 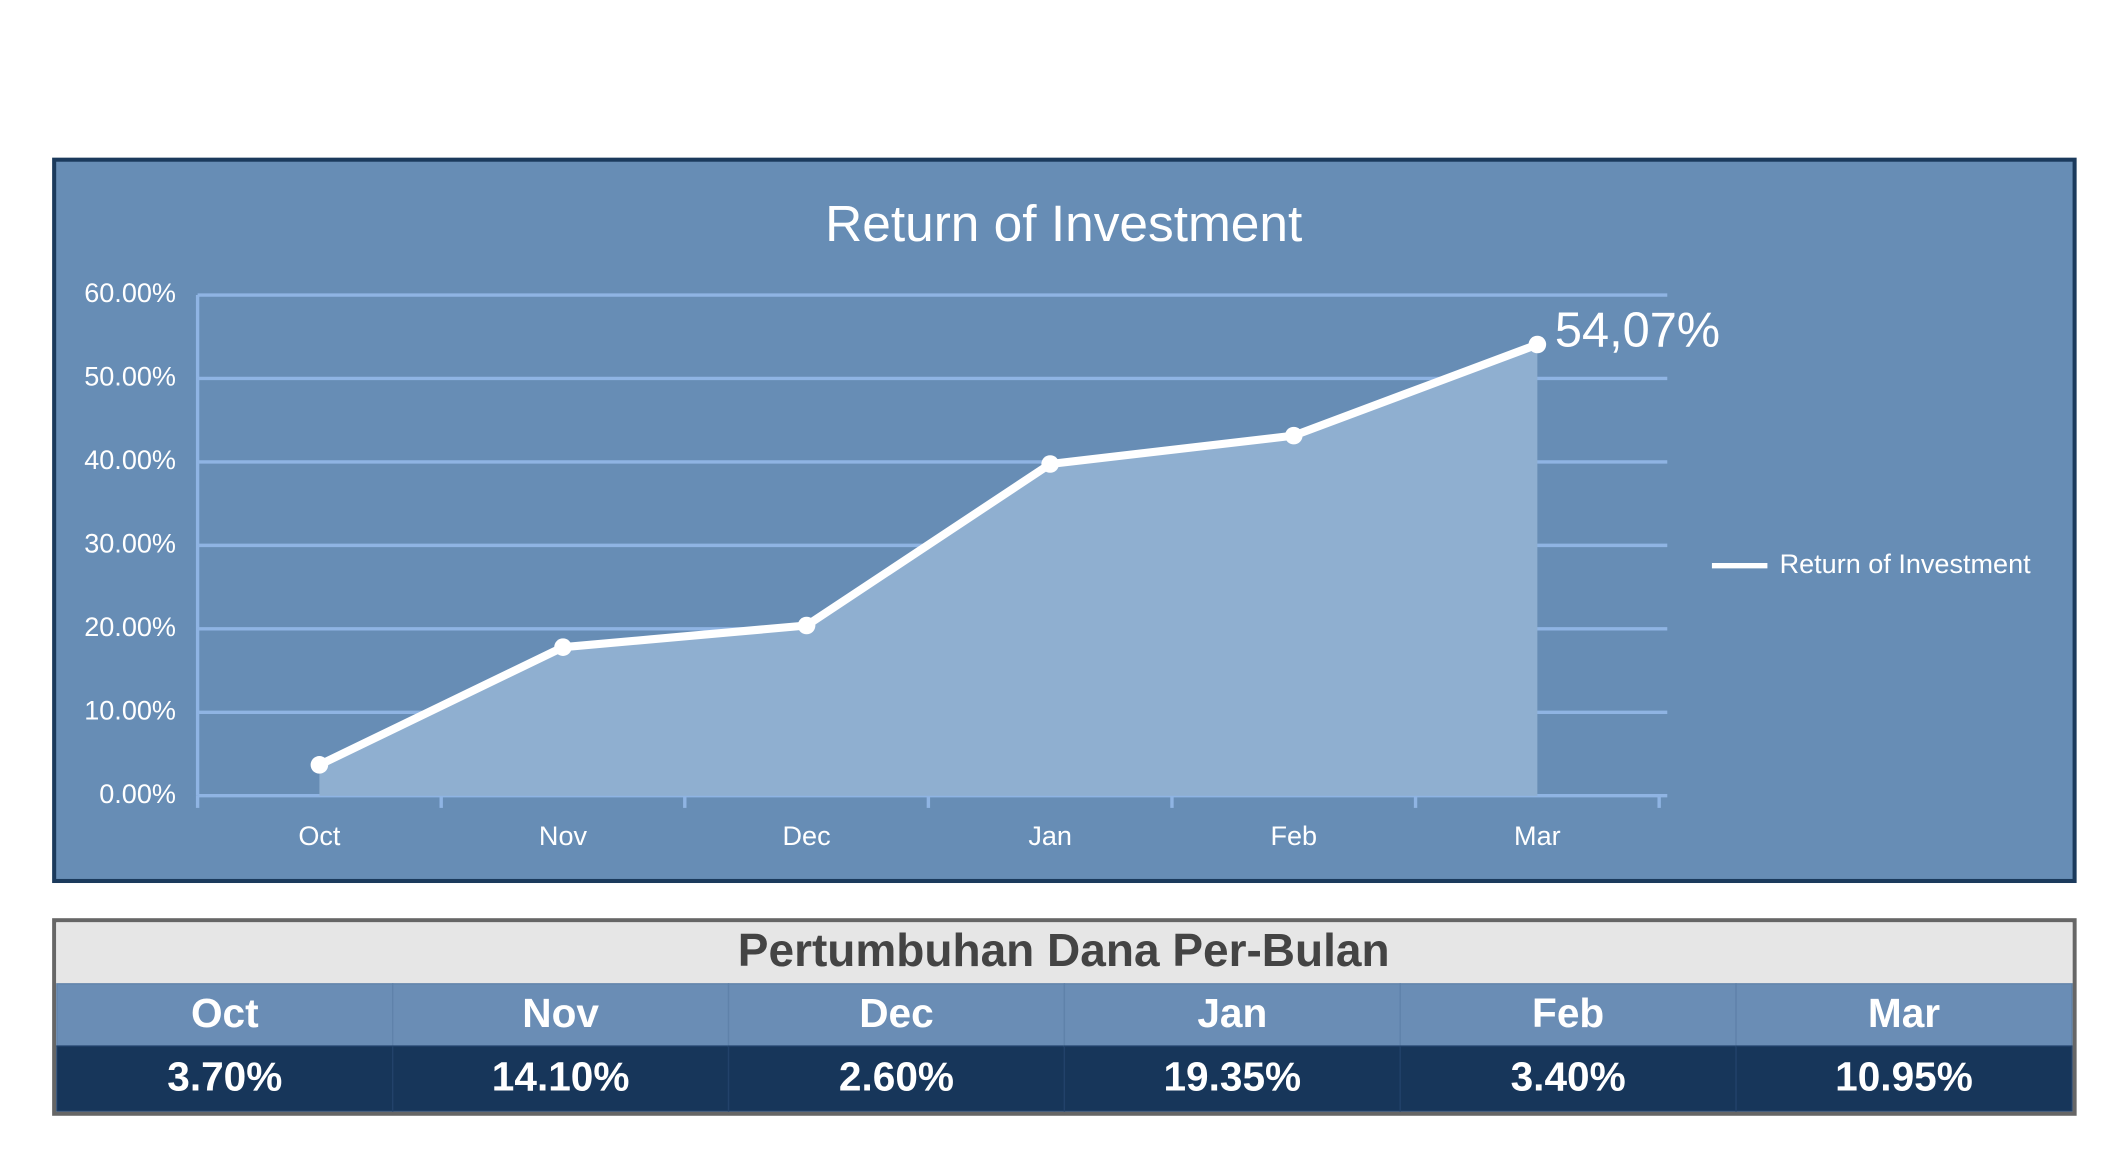 What do you see at coordinates (1232, 1013) in the screenshot?
I see `header-text: Jan` at bounding box center [1232, 1013].